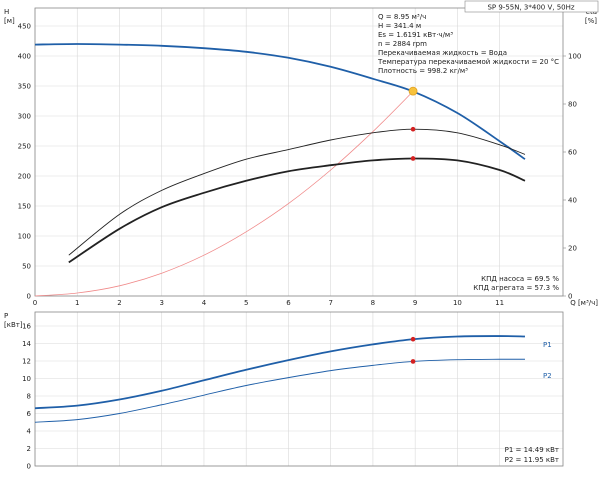  I want to click on top-y-tick-label: 400, so click(24, 57).